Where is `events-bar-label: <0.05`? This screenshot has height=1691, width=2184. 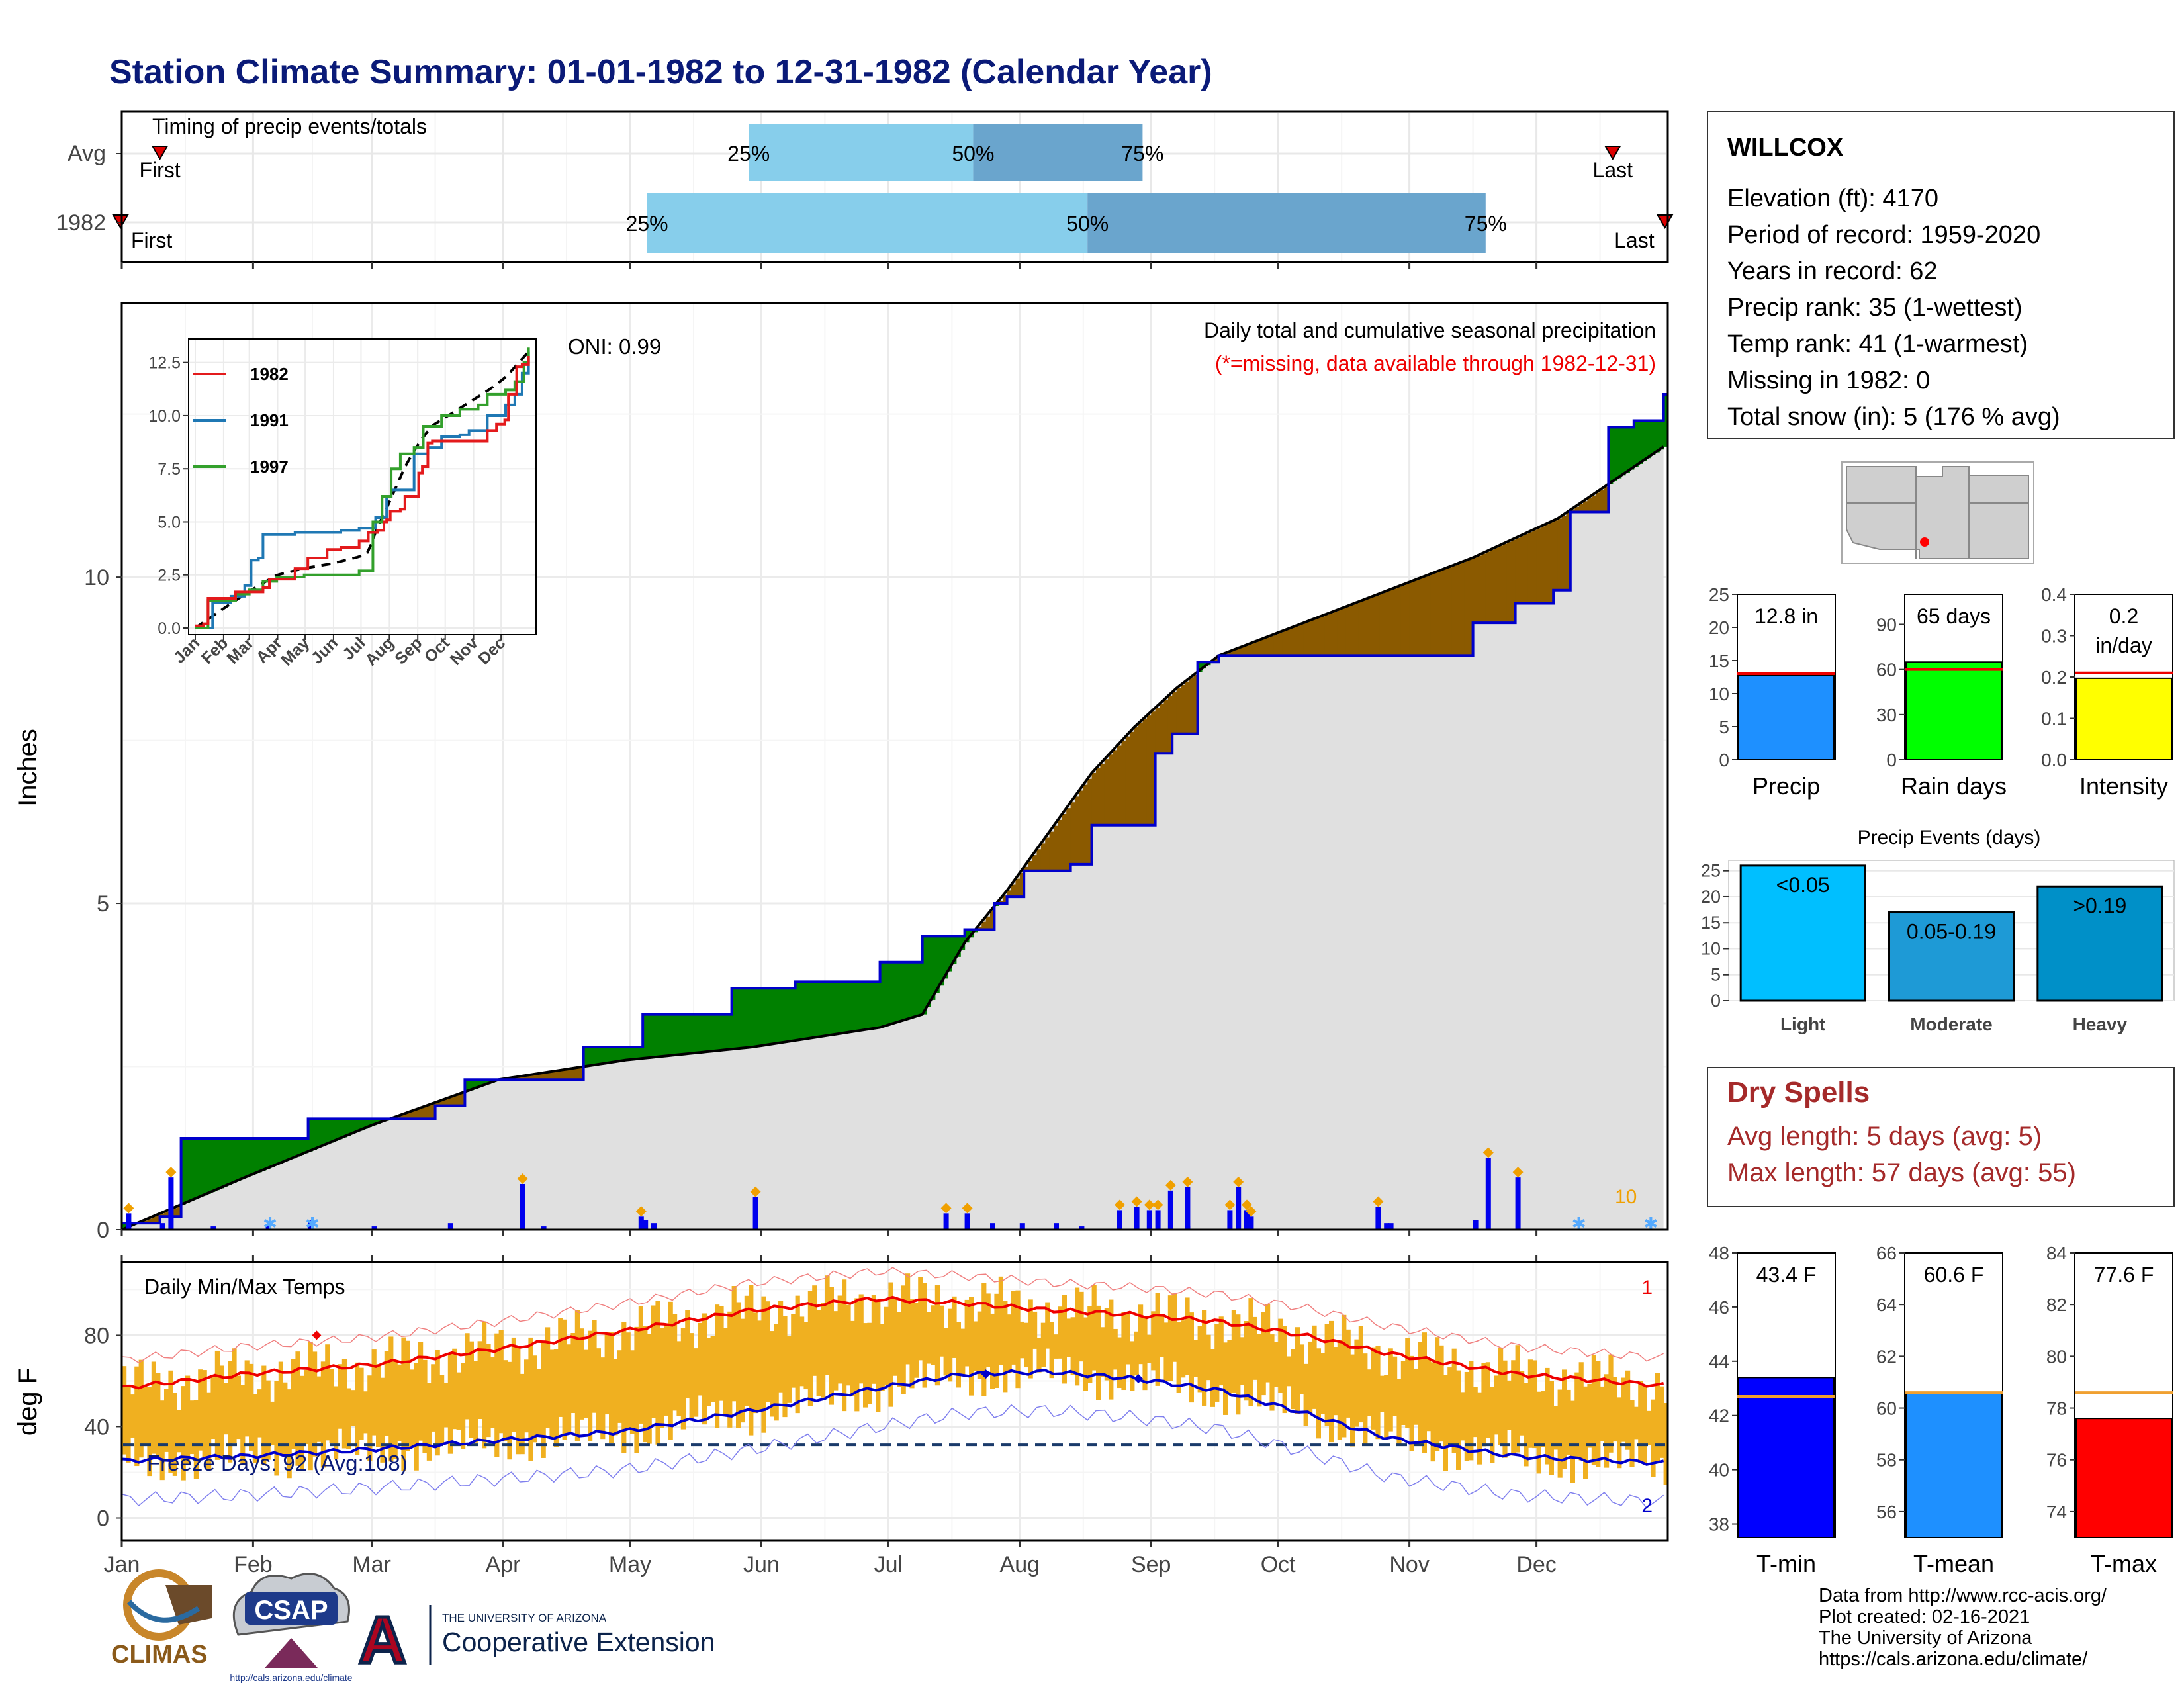 events-bar-label: <0.05 is located at coordinates (1803, 885).